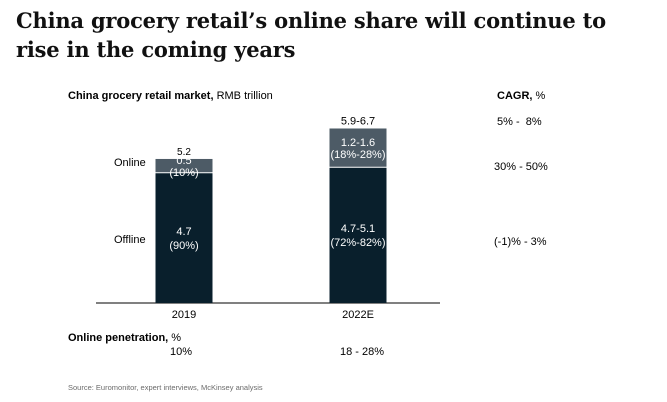  Describe the element at coordinates (358, 121) in the screenshot. I see `total-label-2022e: 5.9-6.7` at that location.